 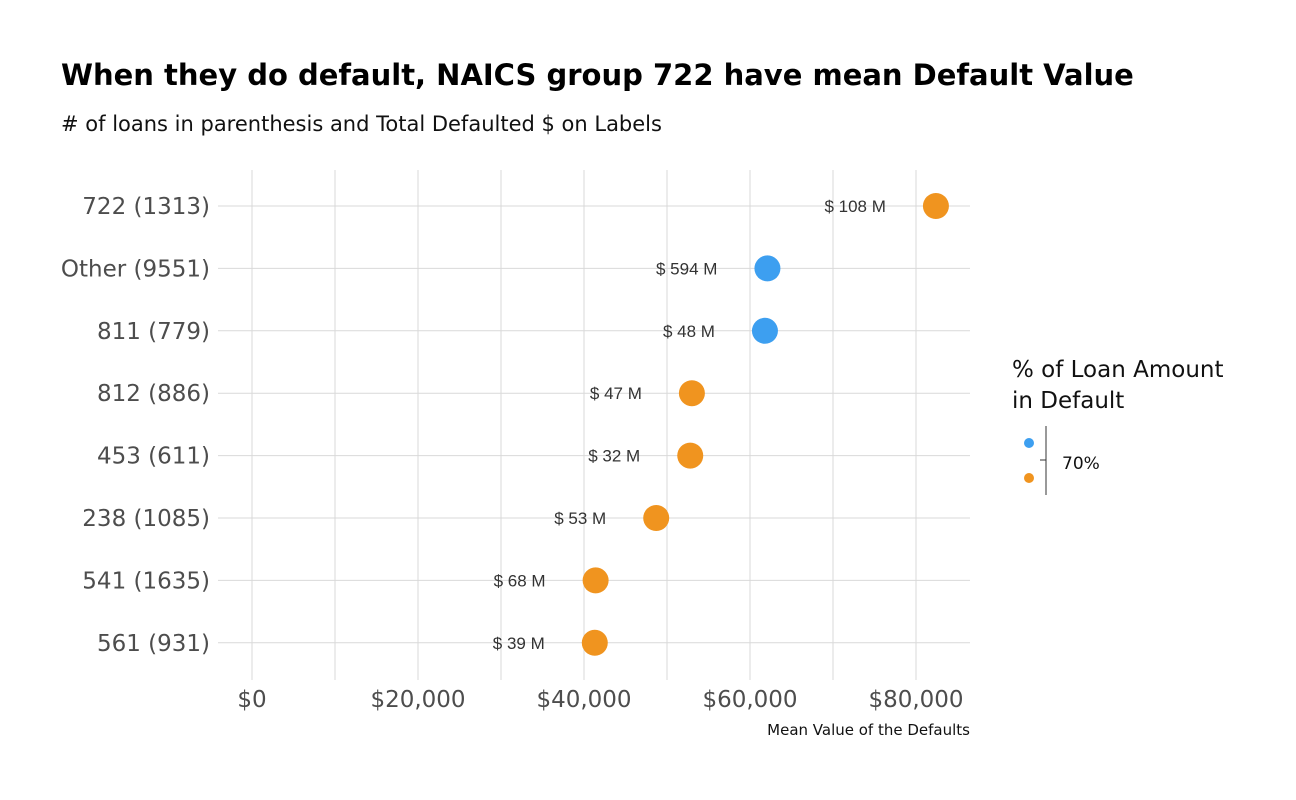 What do you see at coordinates (153, 644) in the screenshot?
I see `y-tick-label: 561 (931)` at bounding box center [153, 644].